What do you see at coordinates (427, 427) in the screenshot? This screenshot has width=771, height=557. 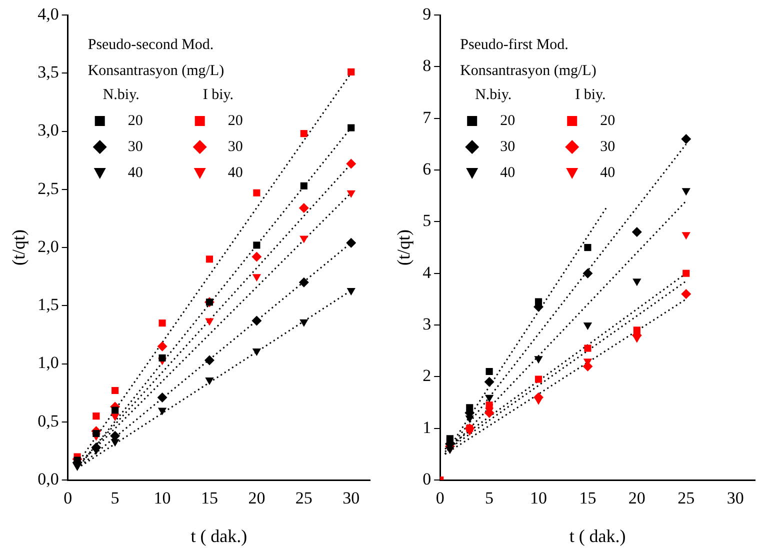 I see `y-tick-label: 1` at bounding box center [427, 427].